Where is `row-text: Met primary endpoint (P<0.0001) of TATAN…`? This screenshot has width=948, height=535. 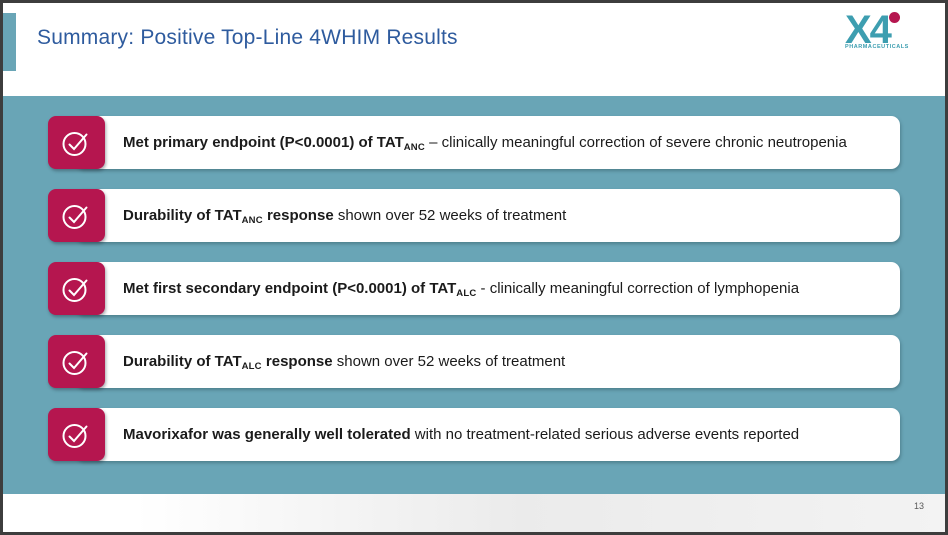 row-text: Met primary endpoint (P<0.0001) of TATAN… is located at coordinates (485, 143).